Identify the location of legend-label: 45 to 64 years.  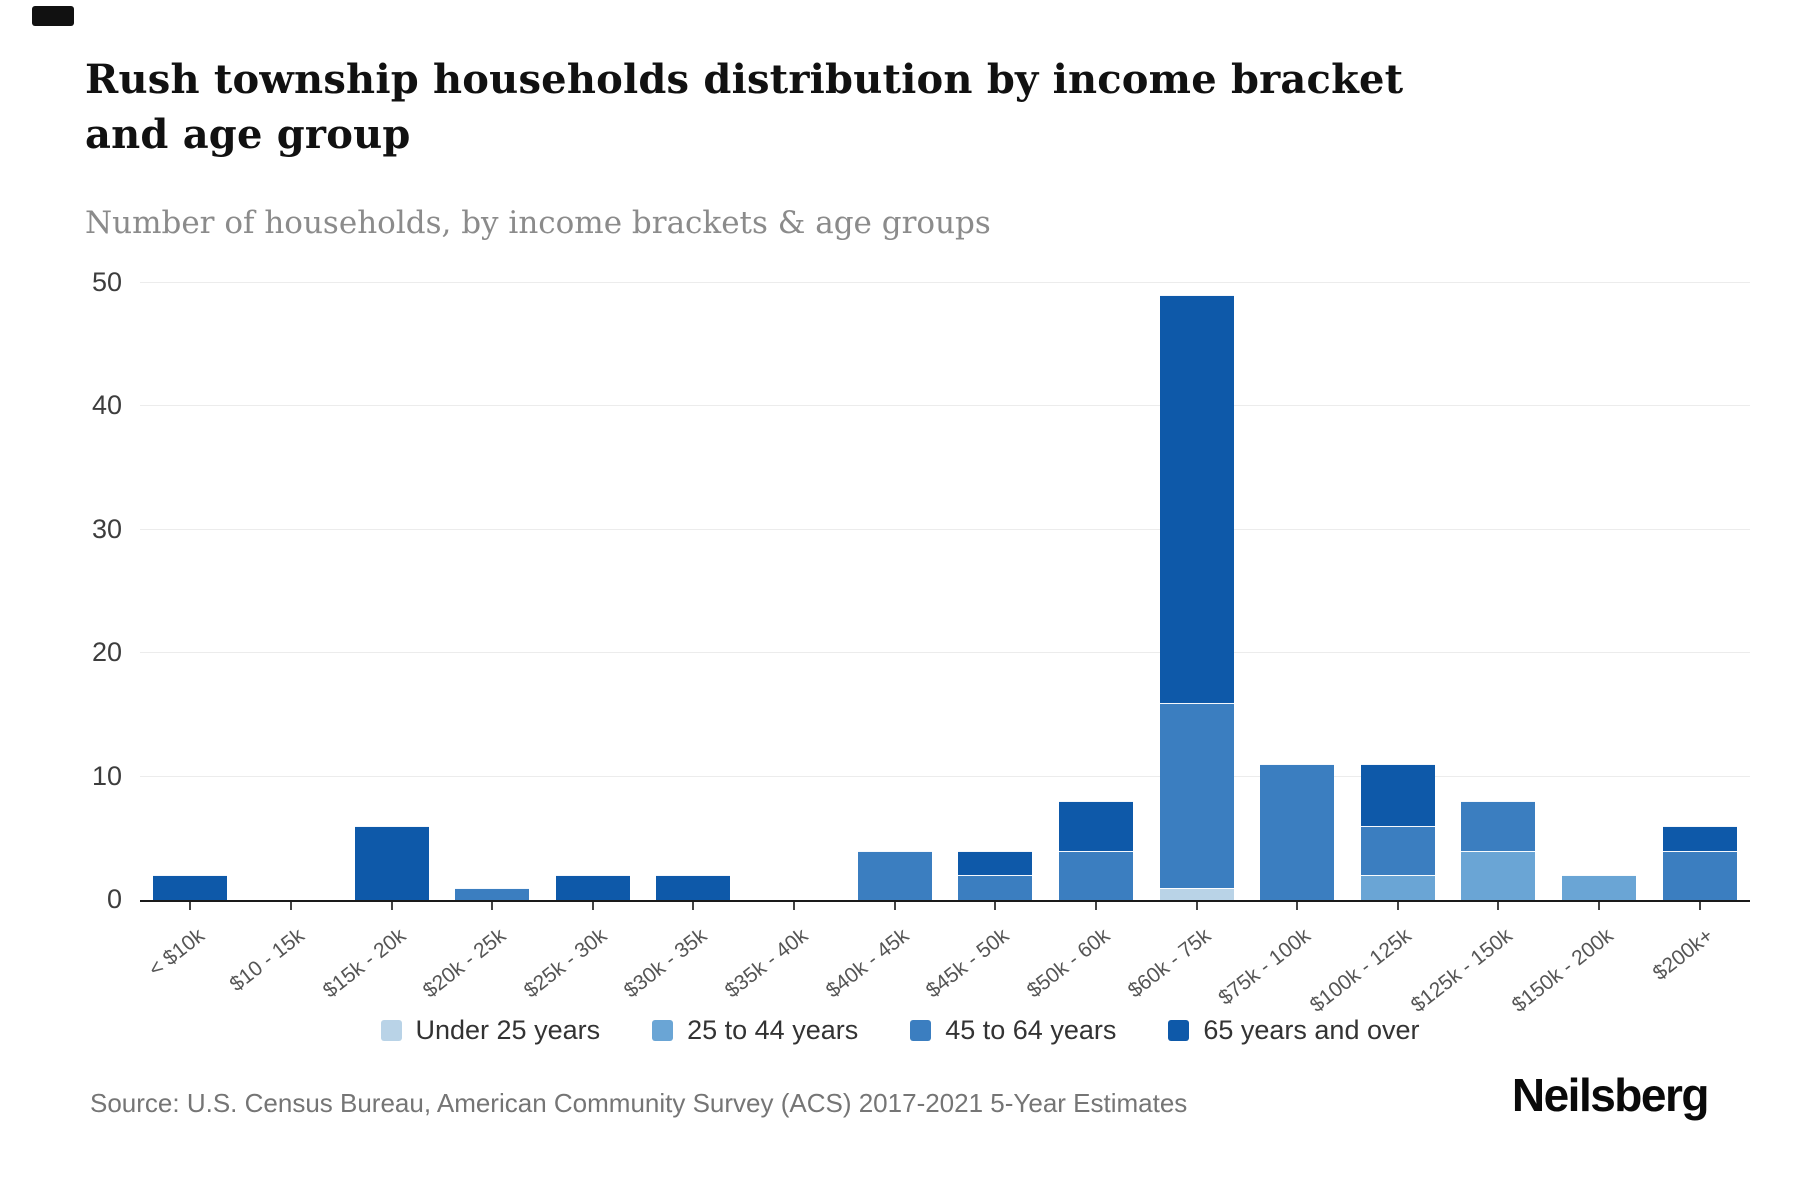
(1031, 1029).